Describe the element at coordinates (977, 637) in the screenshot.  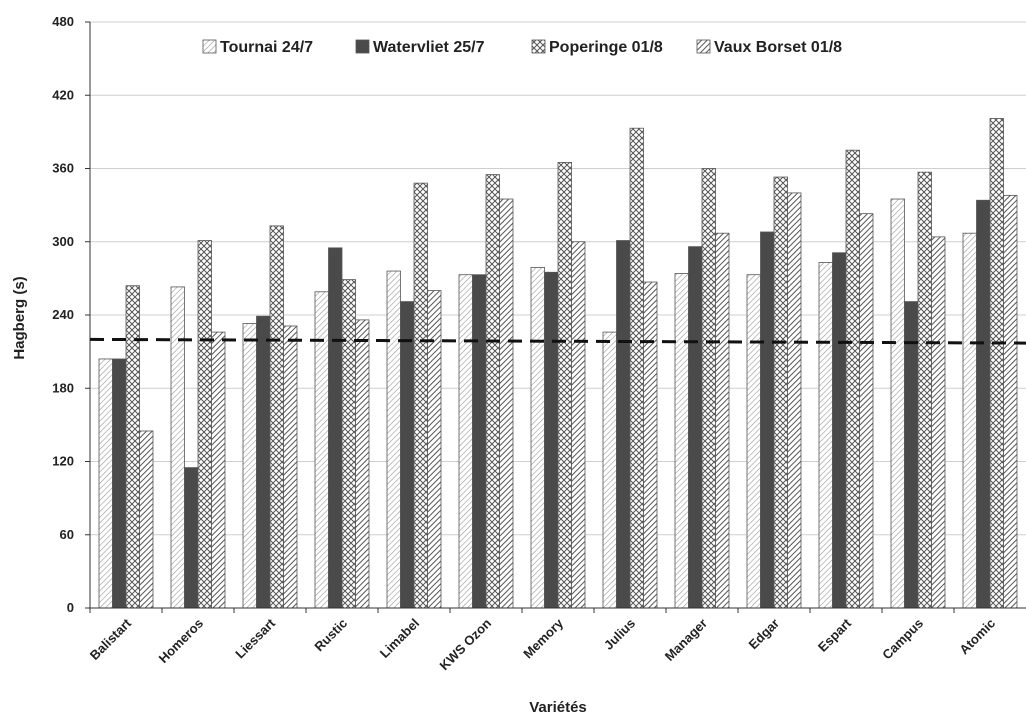
I see `x-tick-label: Atomic` at that location.